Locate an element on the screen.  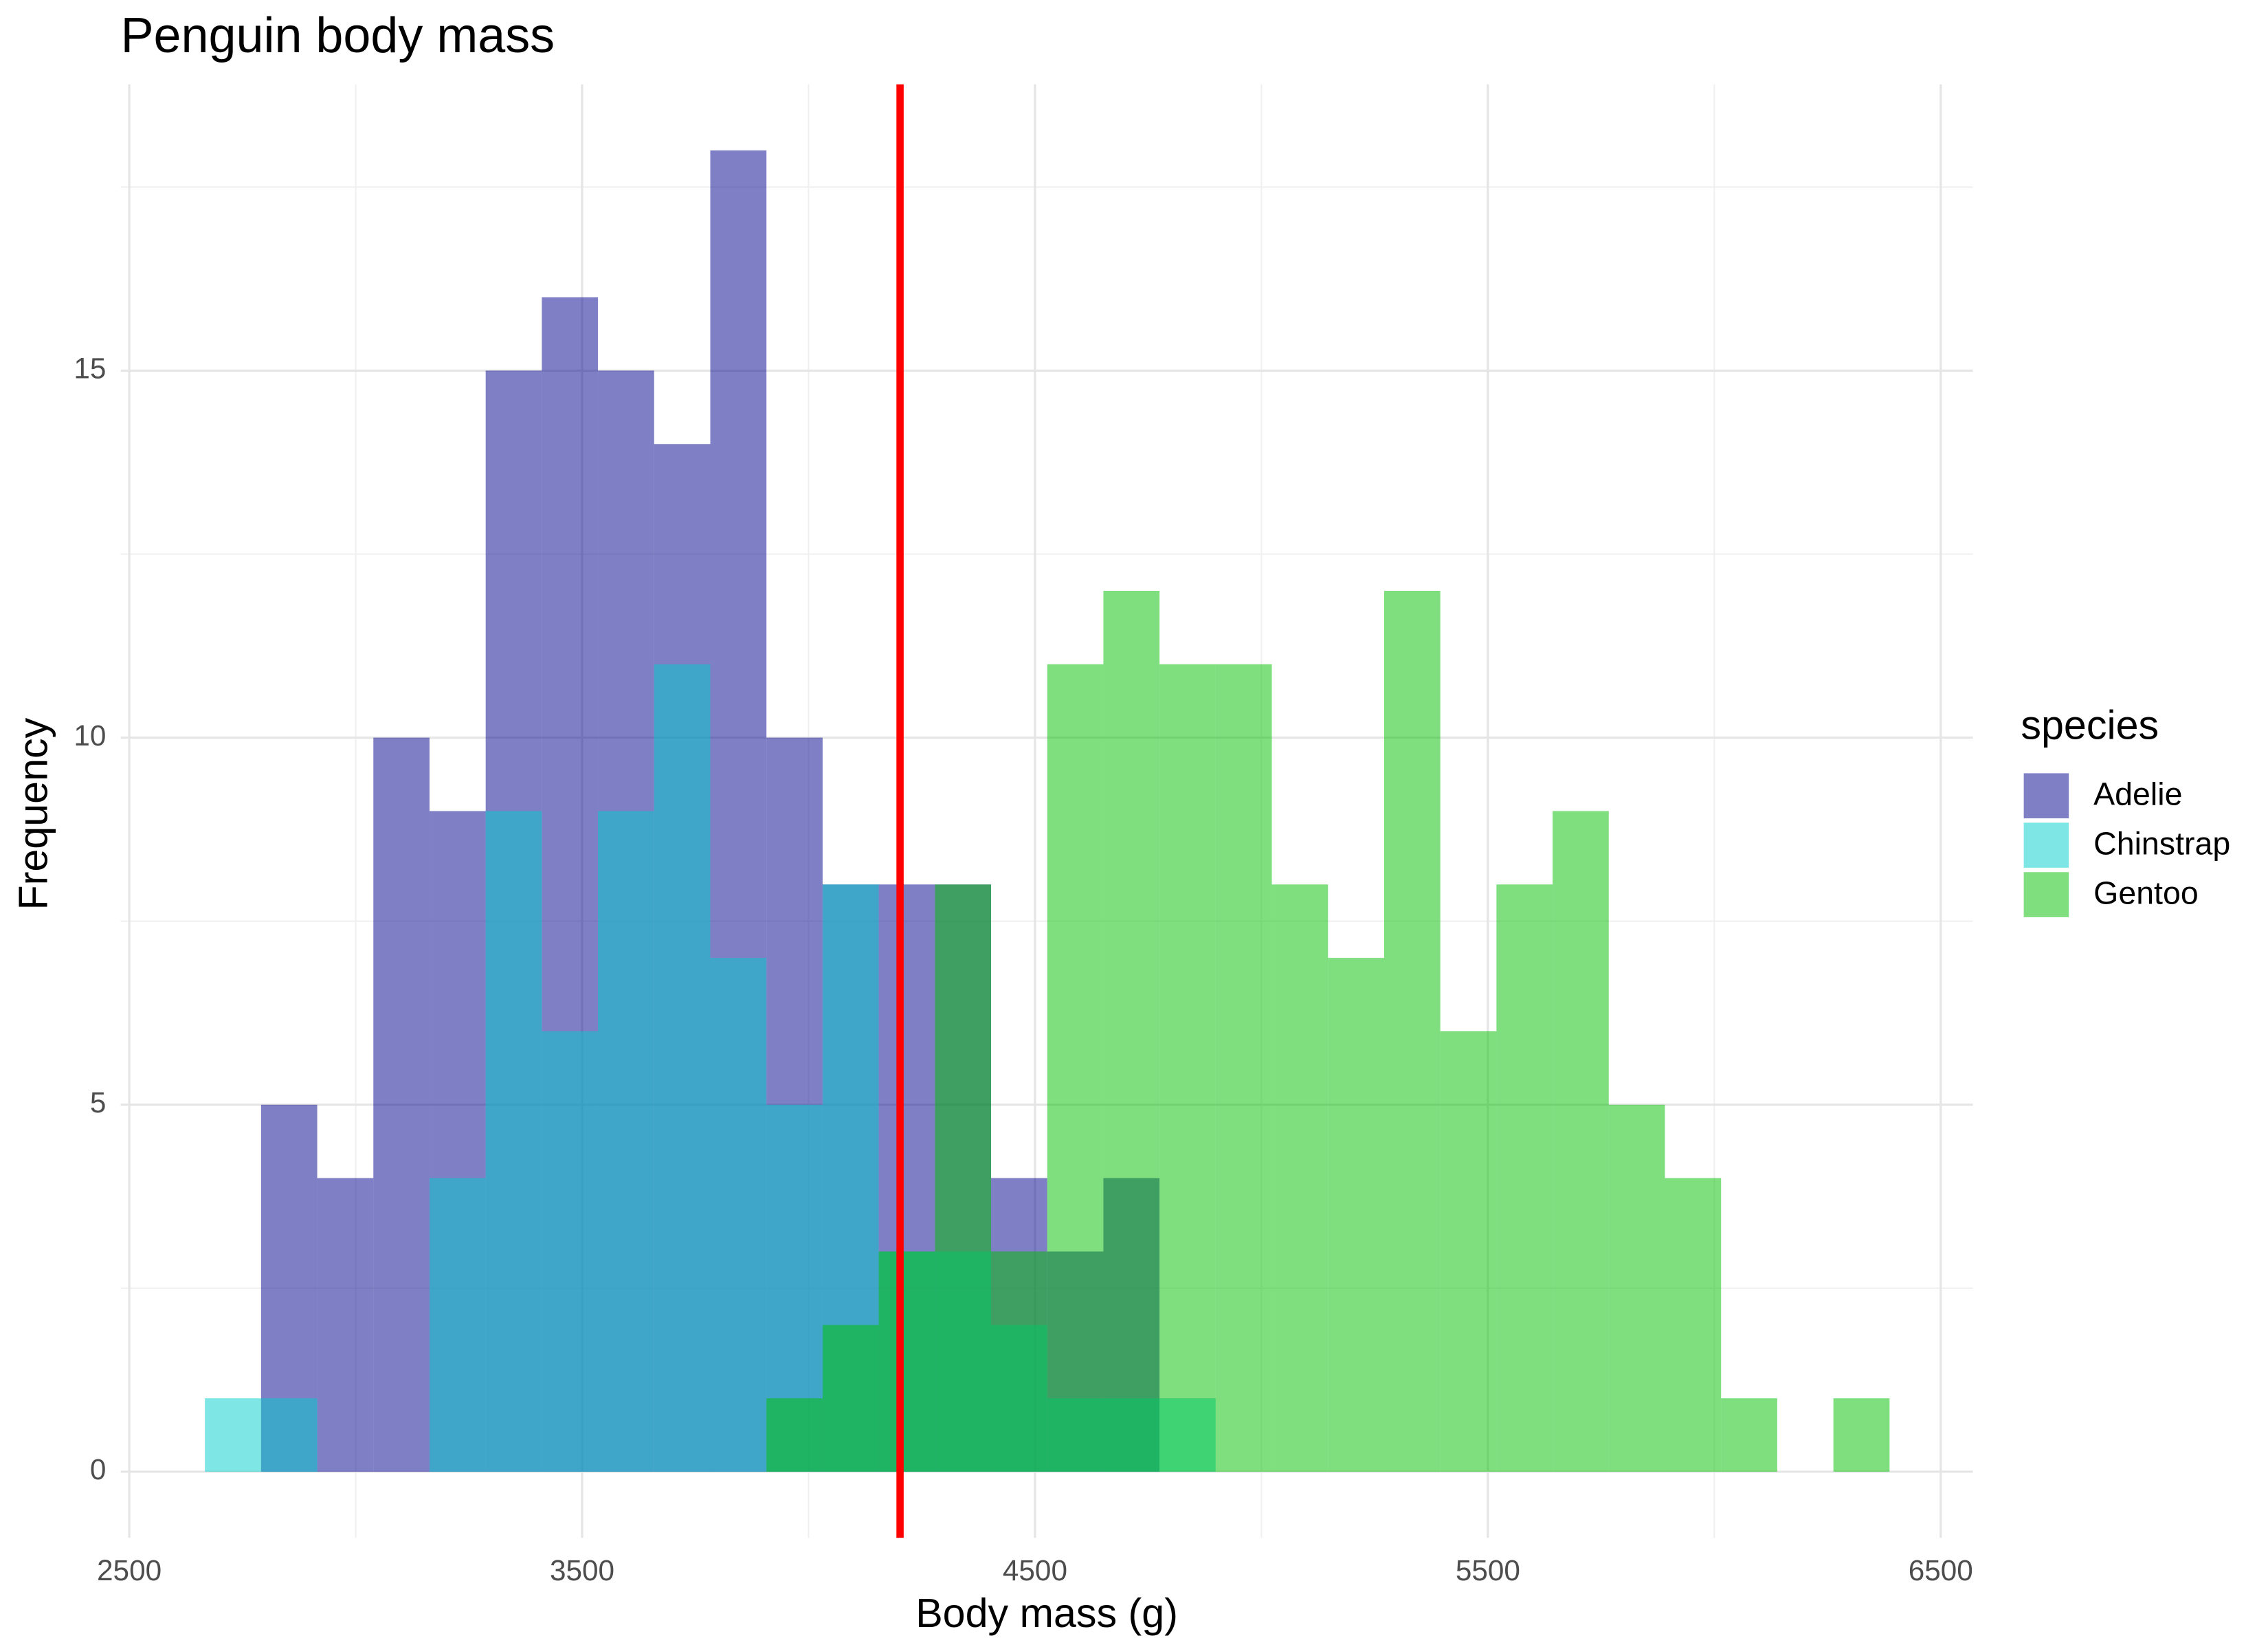
y-axis-label: Frequency is located at coordinates (33, 813).